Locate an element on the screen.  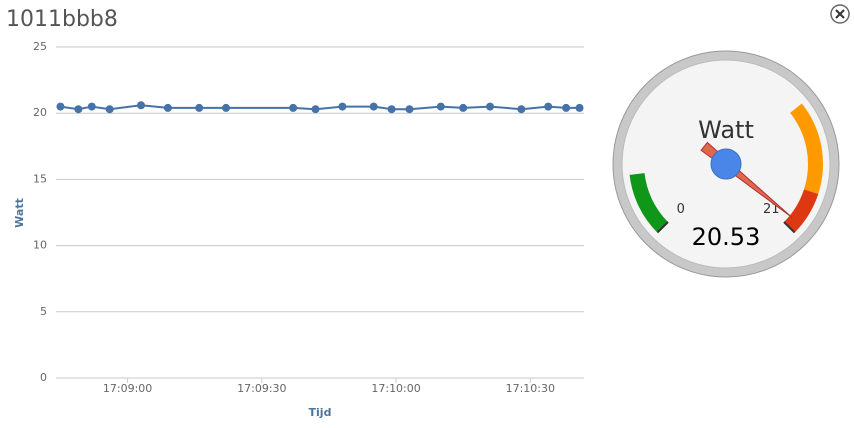
y-tick-label: 15 is located at coordinates (40, 178).